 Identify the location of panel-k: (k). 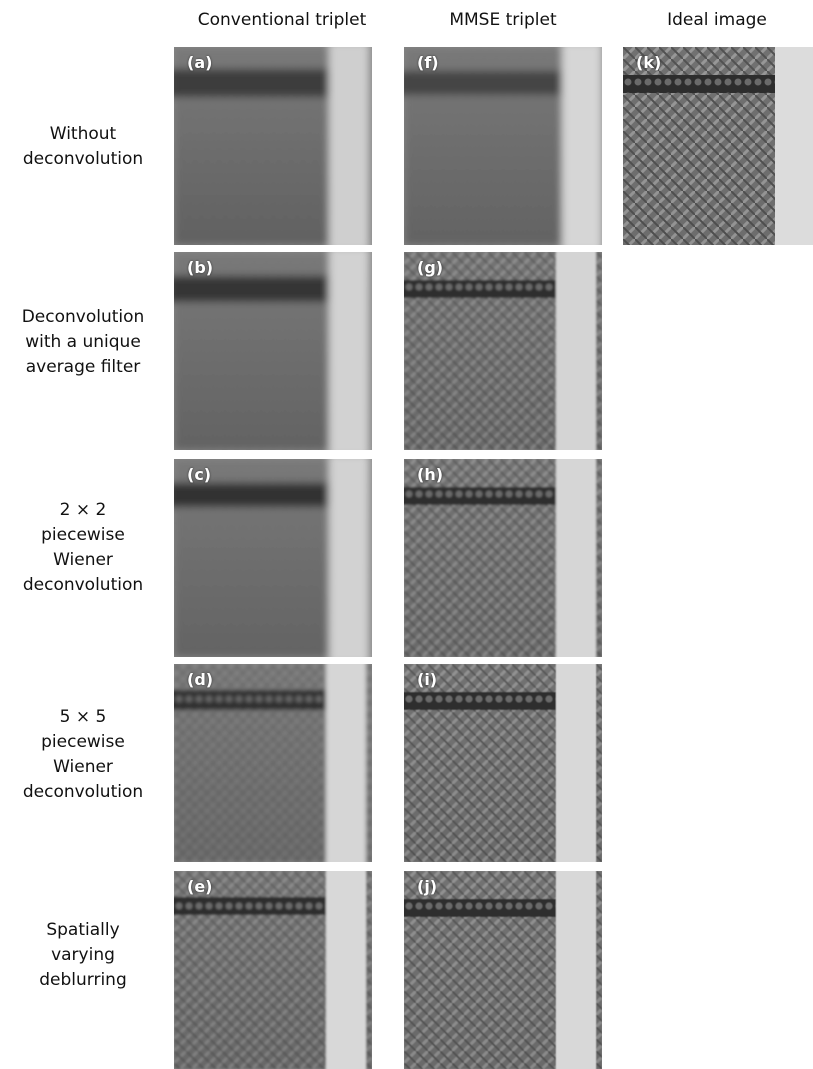
(718, 146).